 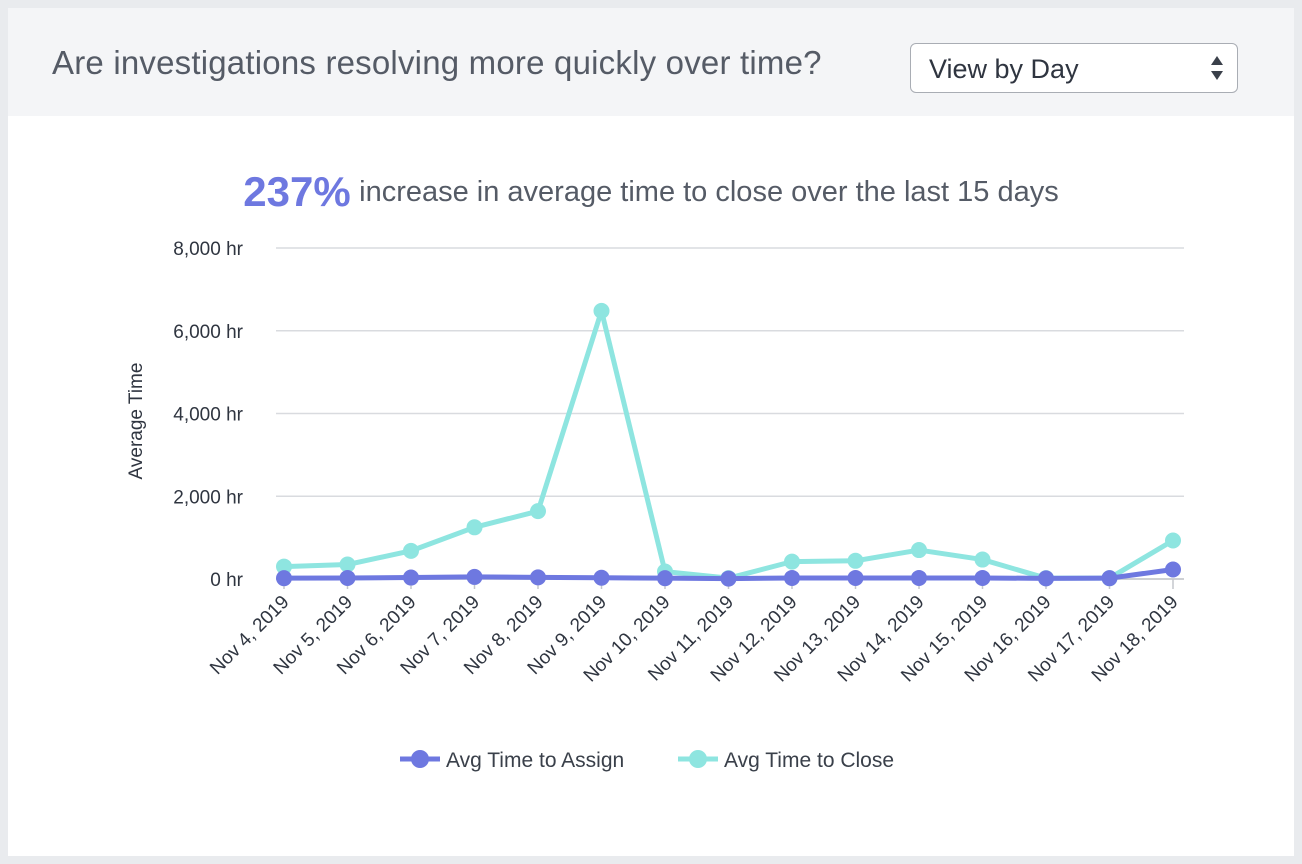 I want to click on view-by-select: View by Day, so click(x=1074, y=68).